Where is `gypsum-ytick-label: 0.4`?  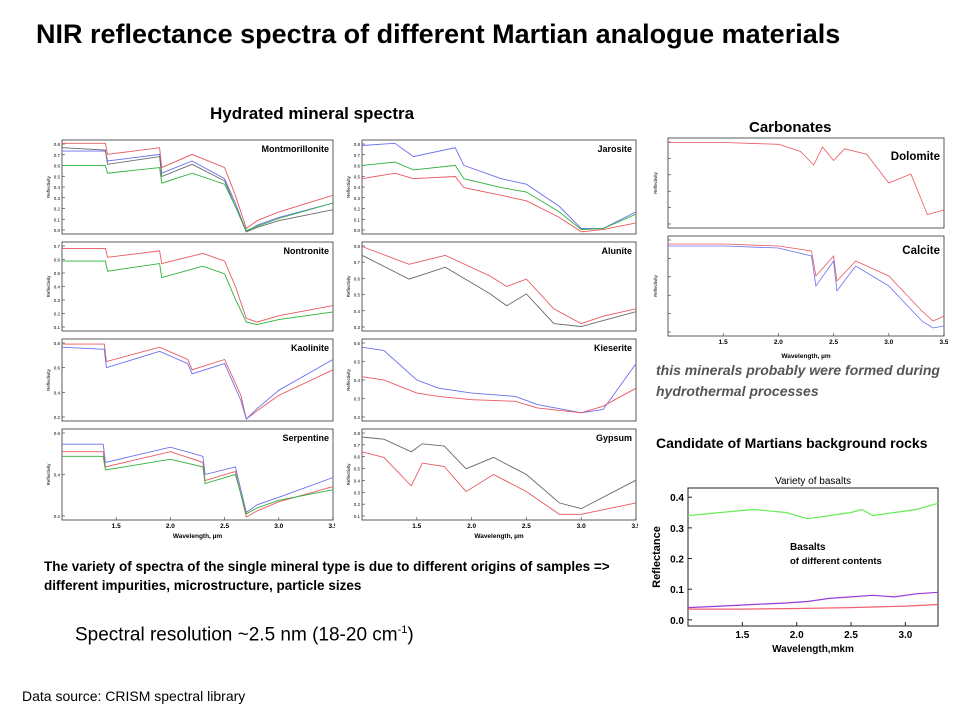 gypsum-ytick-label: 0.4 is located at coordinates (357, 480).